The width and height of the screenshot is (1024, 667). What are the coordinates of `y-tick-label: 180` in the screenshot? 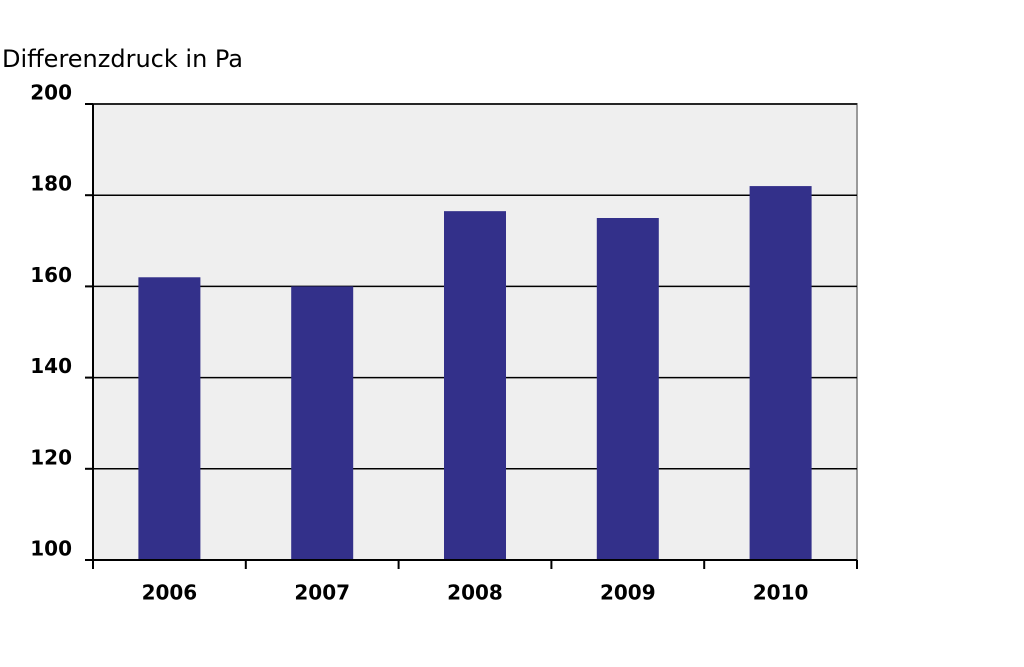 It's located at (51, 184).